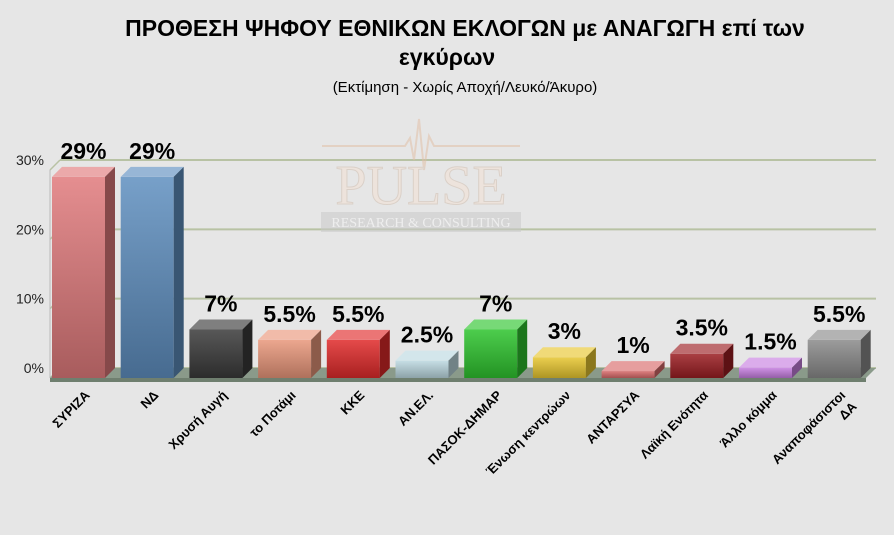  What do you see at coordinates (447, 57) in the screenshot?
I see `chart-title-line-2: εγκύρων` at bounding box center [447, 57].